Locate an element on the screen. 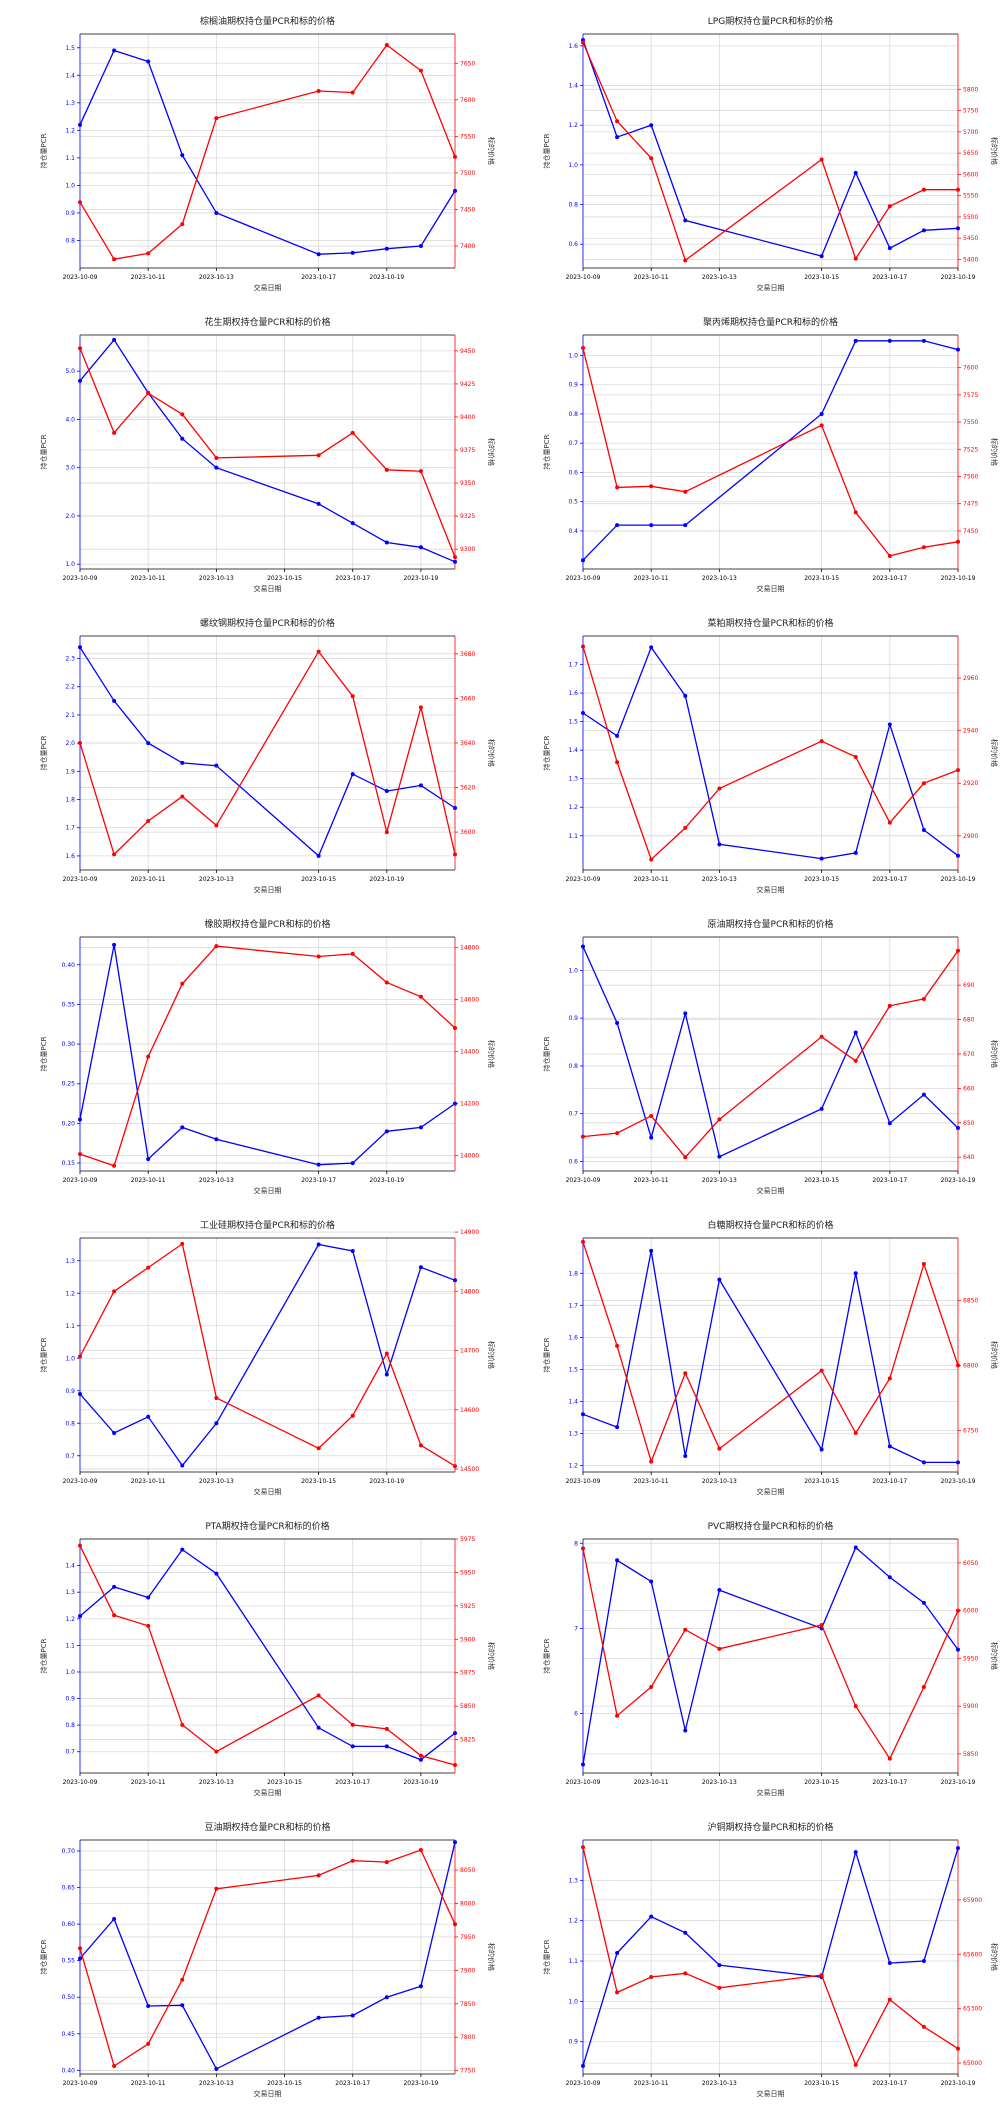  left-tick-label: 0.70 is located at coordinates (69, 1851).